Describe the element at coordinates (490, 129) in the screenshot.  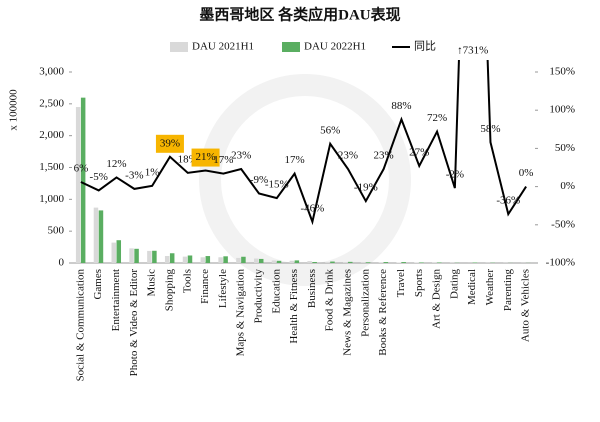
I see `data-label: 58%` at that location.